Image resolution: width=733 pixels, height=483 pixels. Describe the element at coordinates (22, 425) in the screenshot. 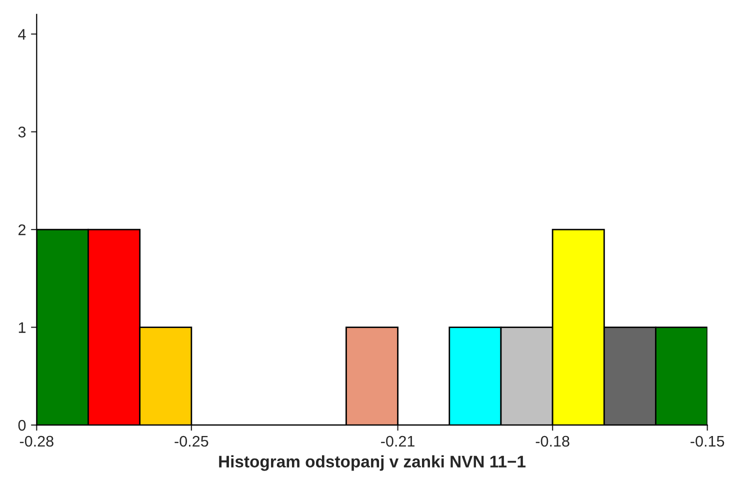

I see `y-tick-label: 0` at that location.